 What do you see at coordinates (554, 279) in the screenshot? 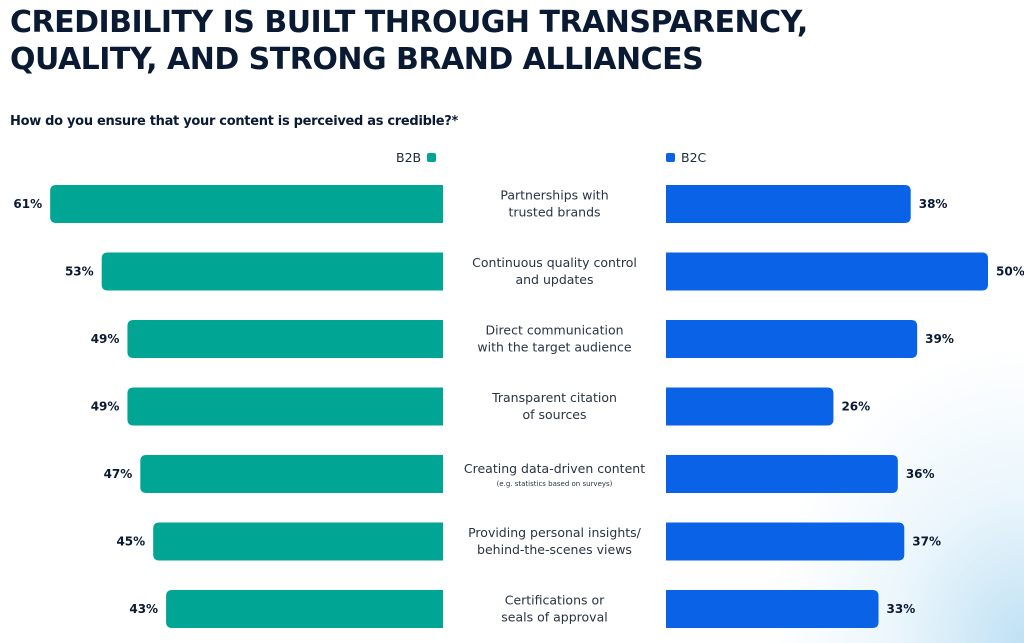
I see `category-label: and updates` at bounding box center [554, 279].